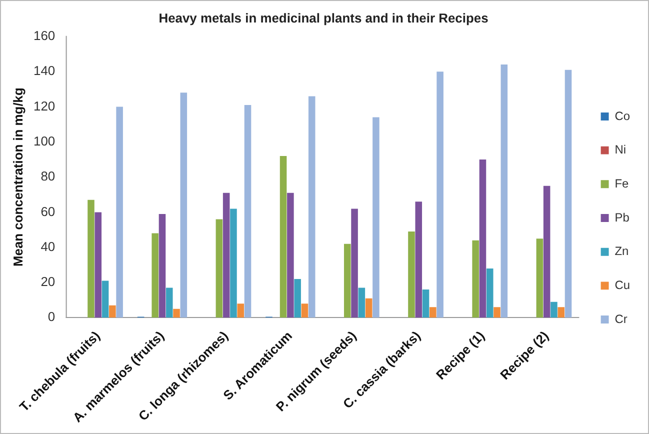 The width and height of the screenshot is (649, 434). Describe the element at coordinates (323, 18) in the screenshot. I see `chart-title: Heavy metals in medicinal plants and in their Recipes` at that location.